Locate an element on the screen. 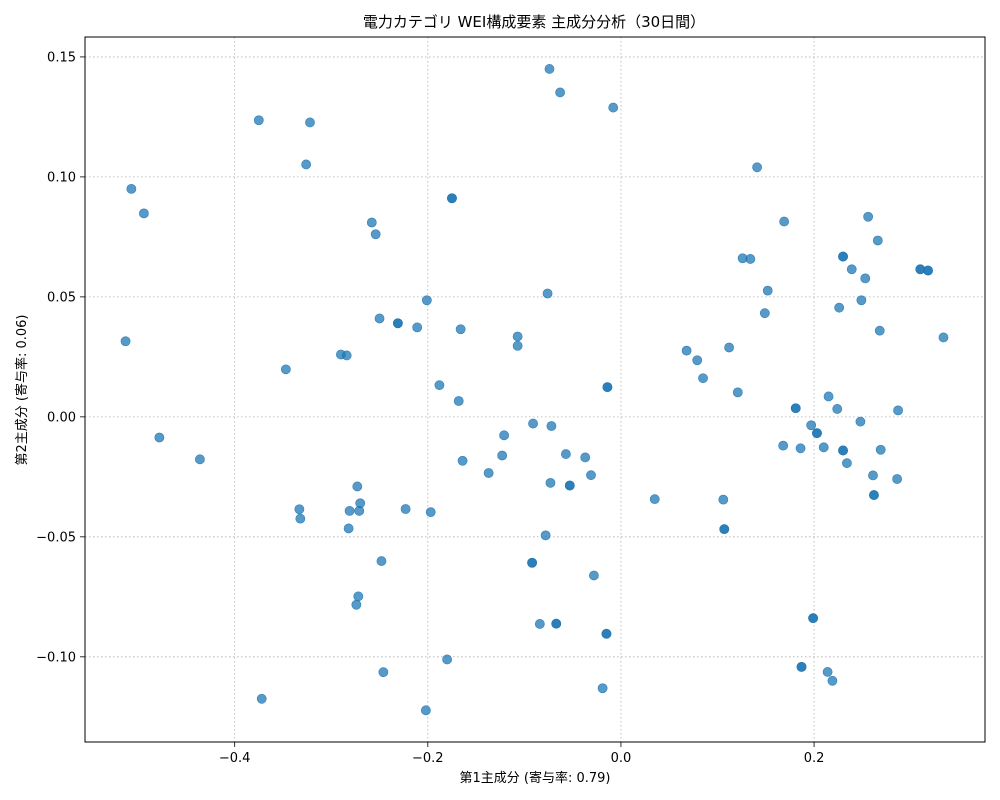  y-tick-label: −0.10 is located at coordinates (56, 657).